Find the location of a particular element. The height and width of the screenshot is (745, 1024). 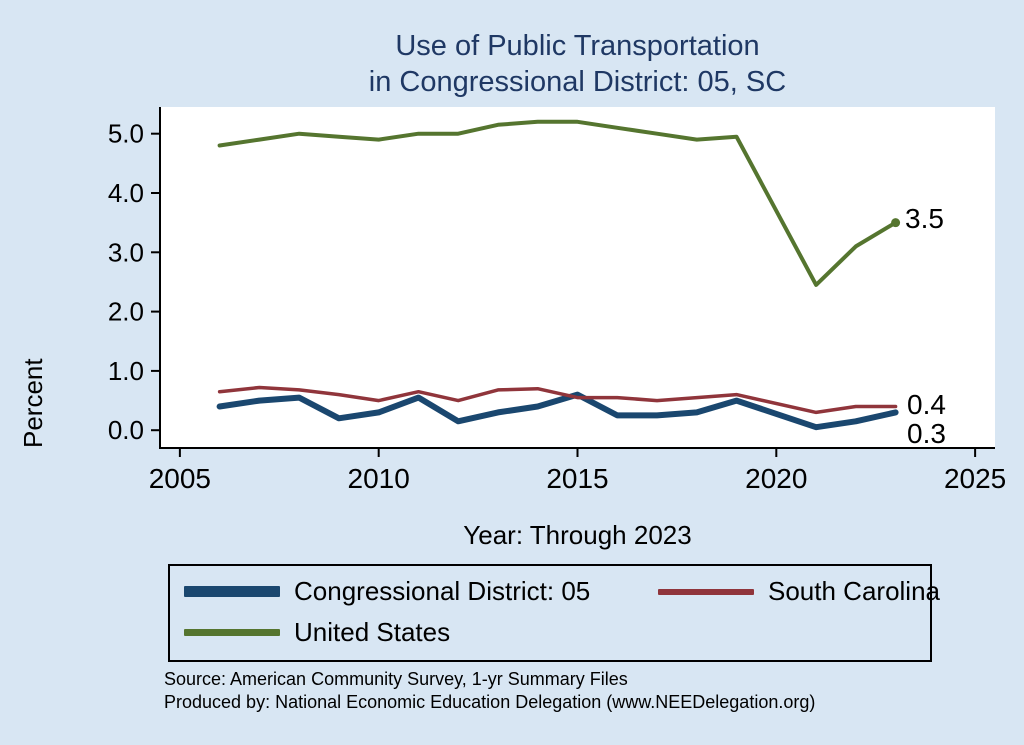

legend-label-district: Congressional District: 05 is located at coordinates (442, 591).